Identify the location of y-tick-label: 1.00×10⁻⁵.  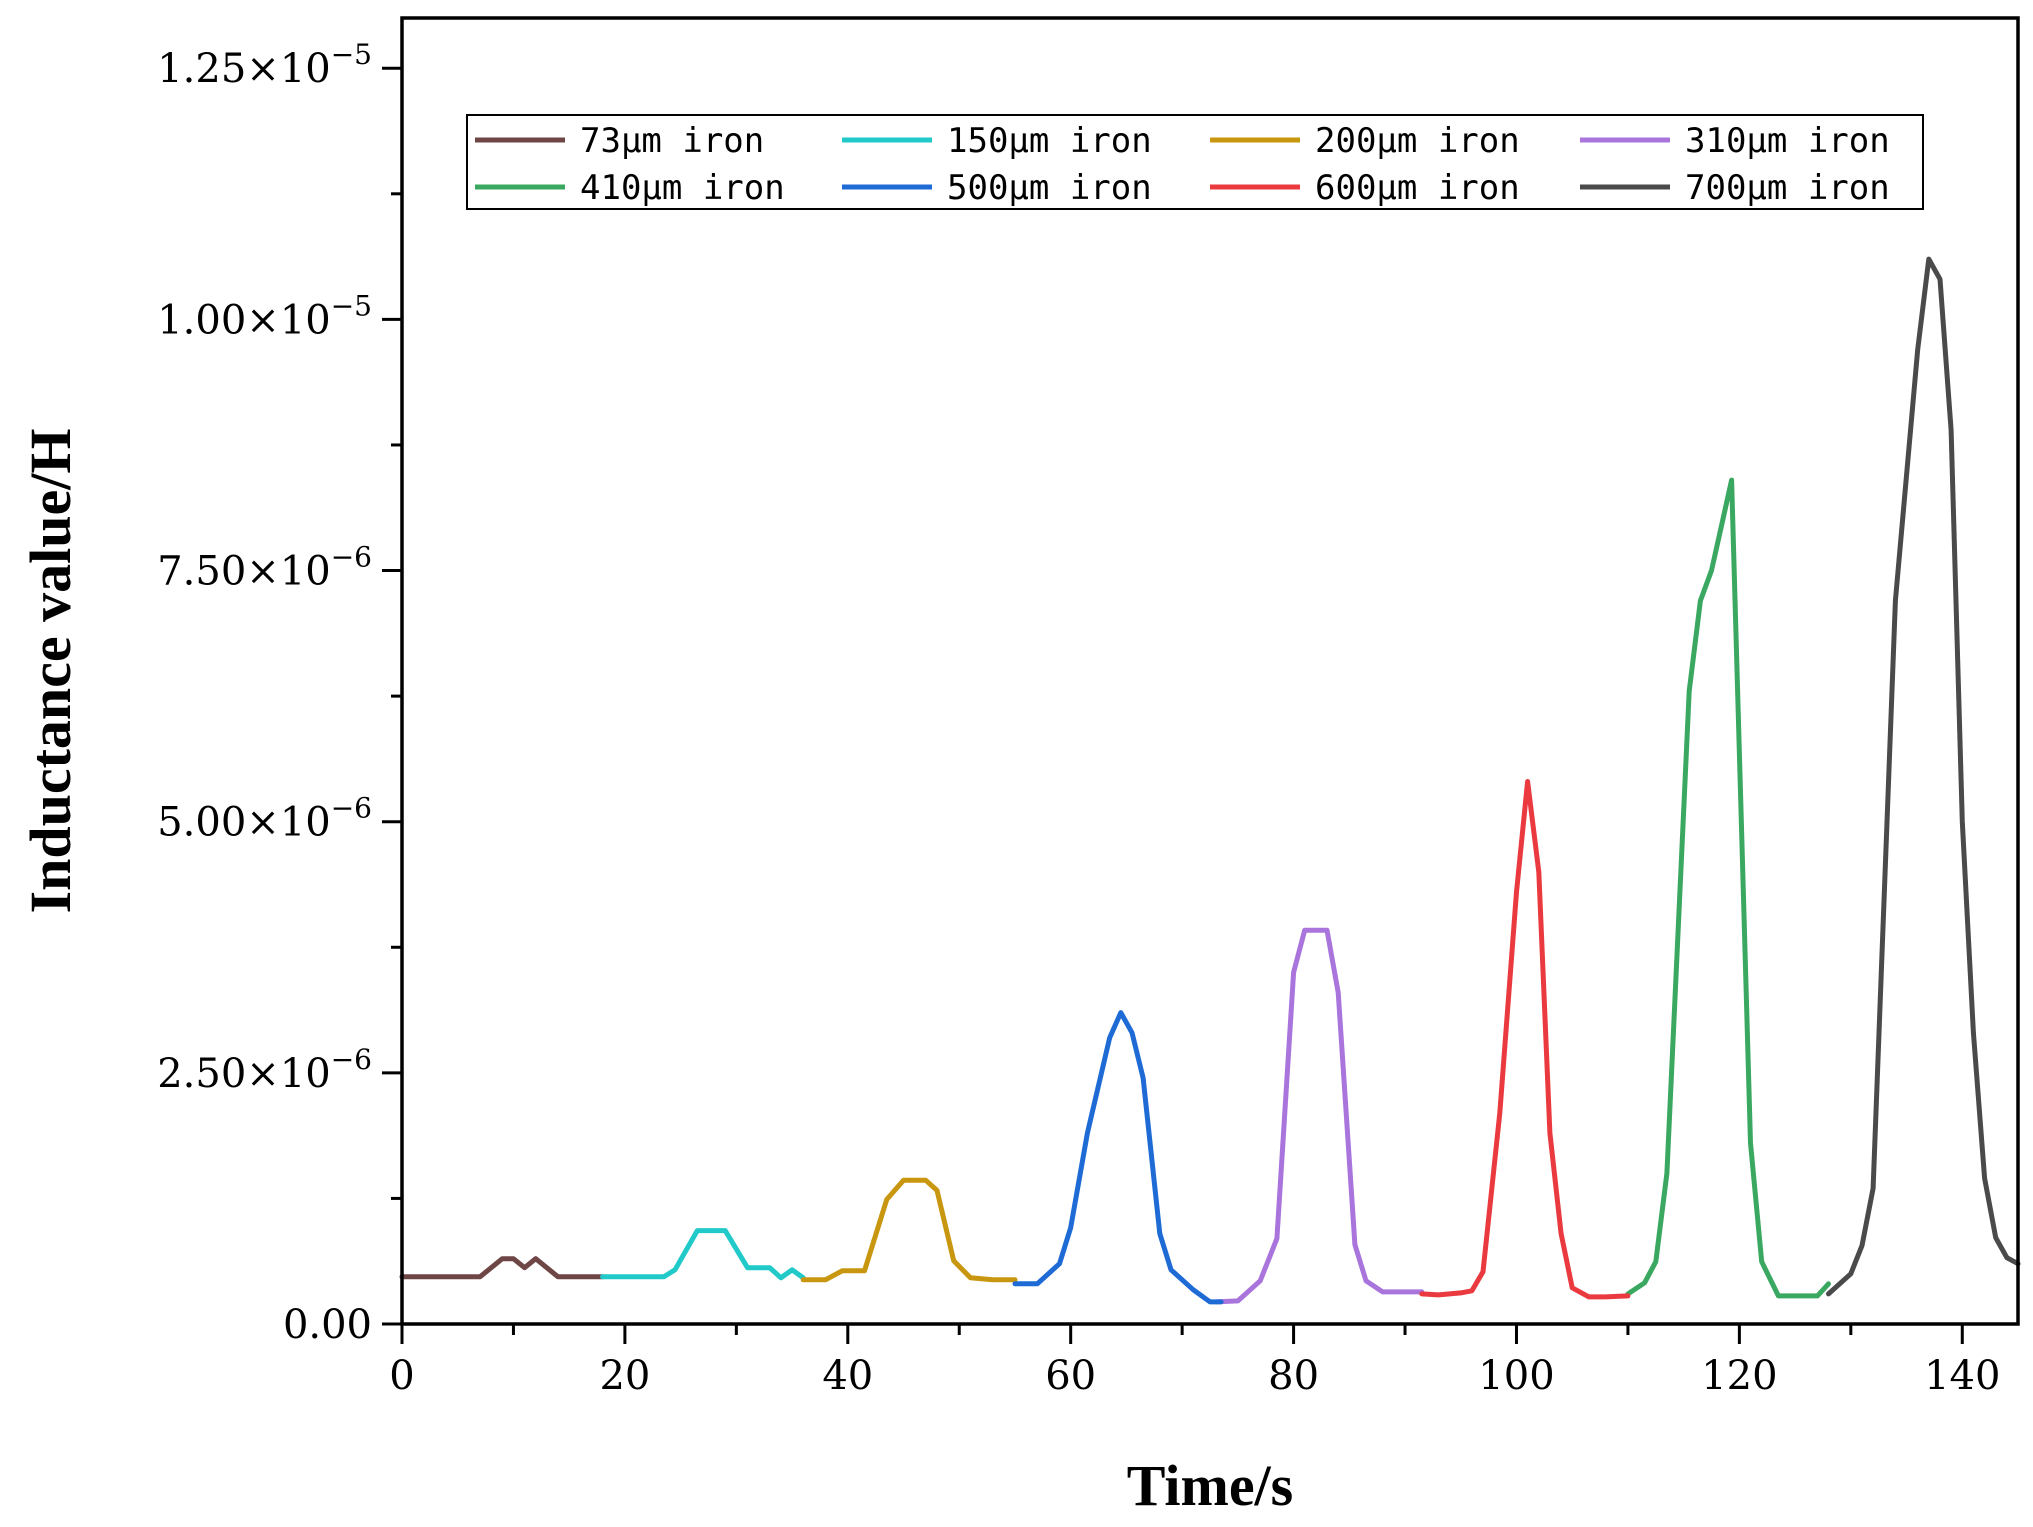
(264, 316).